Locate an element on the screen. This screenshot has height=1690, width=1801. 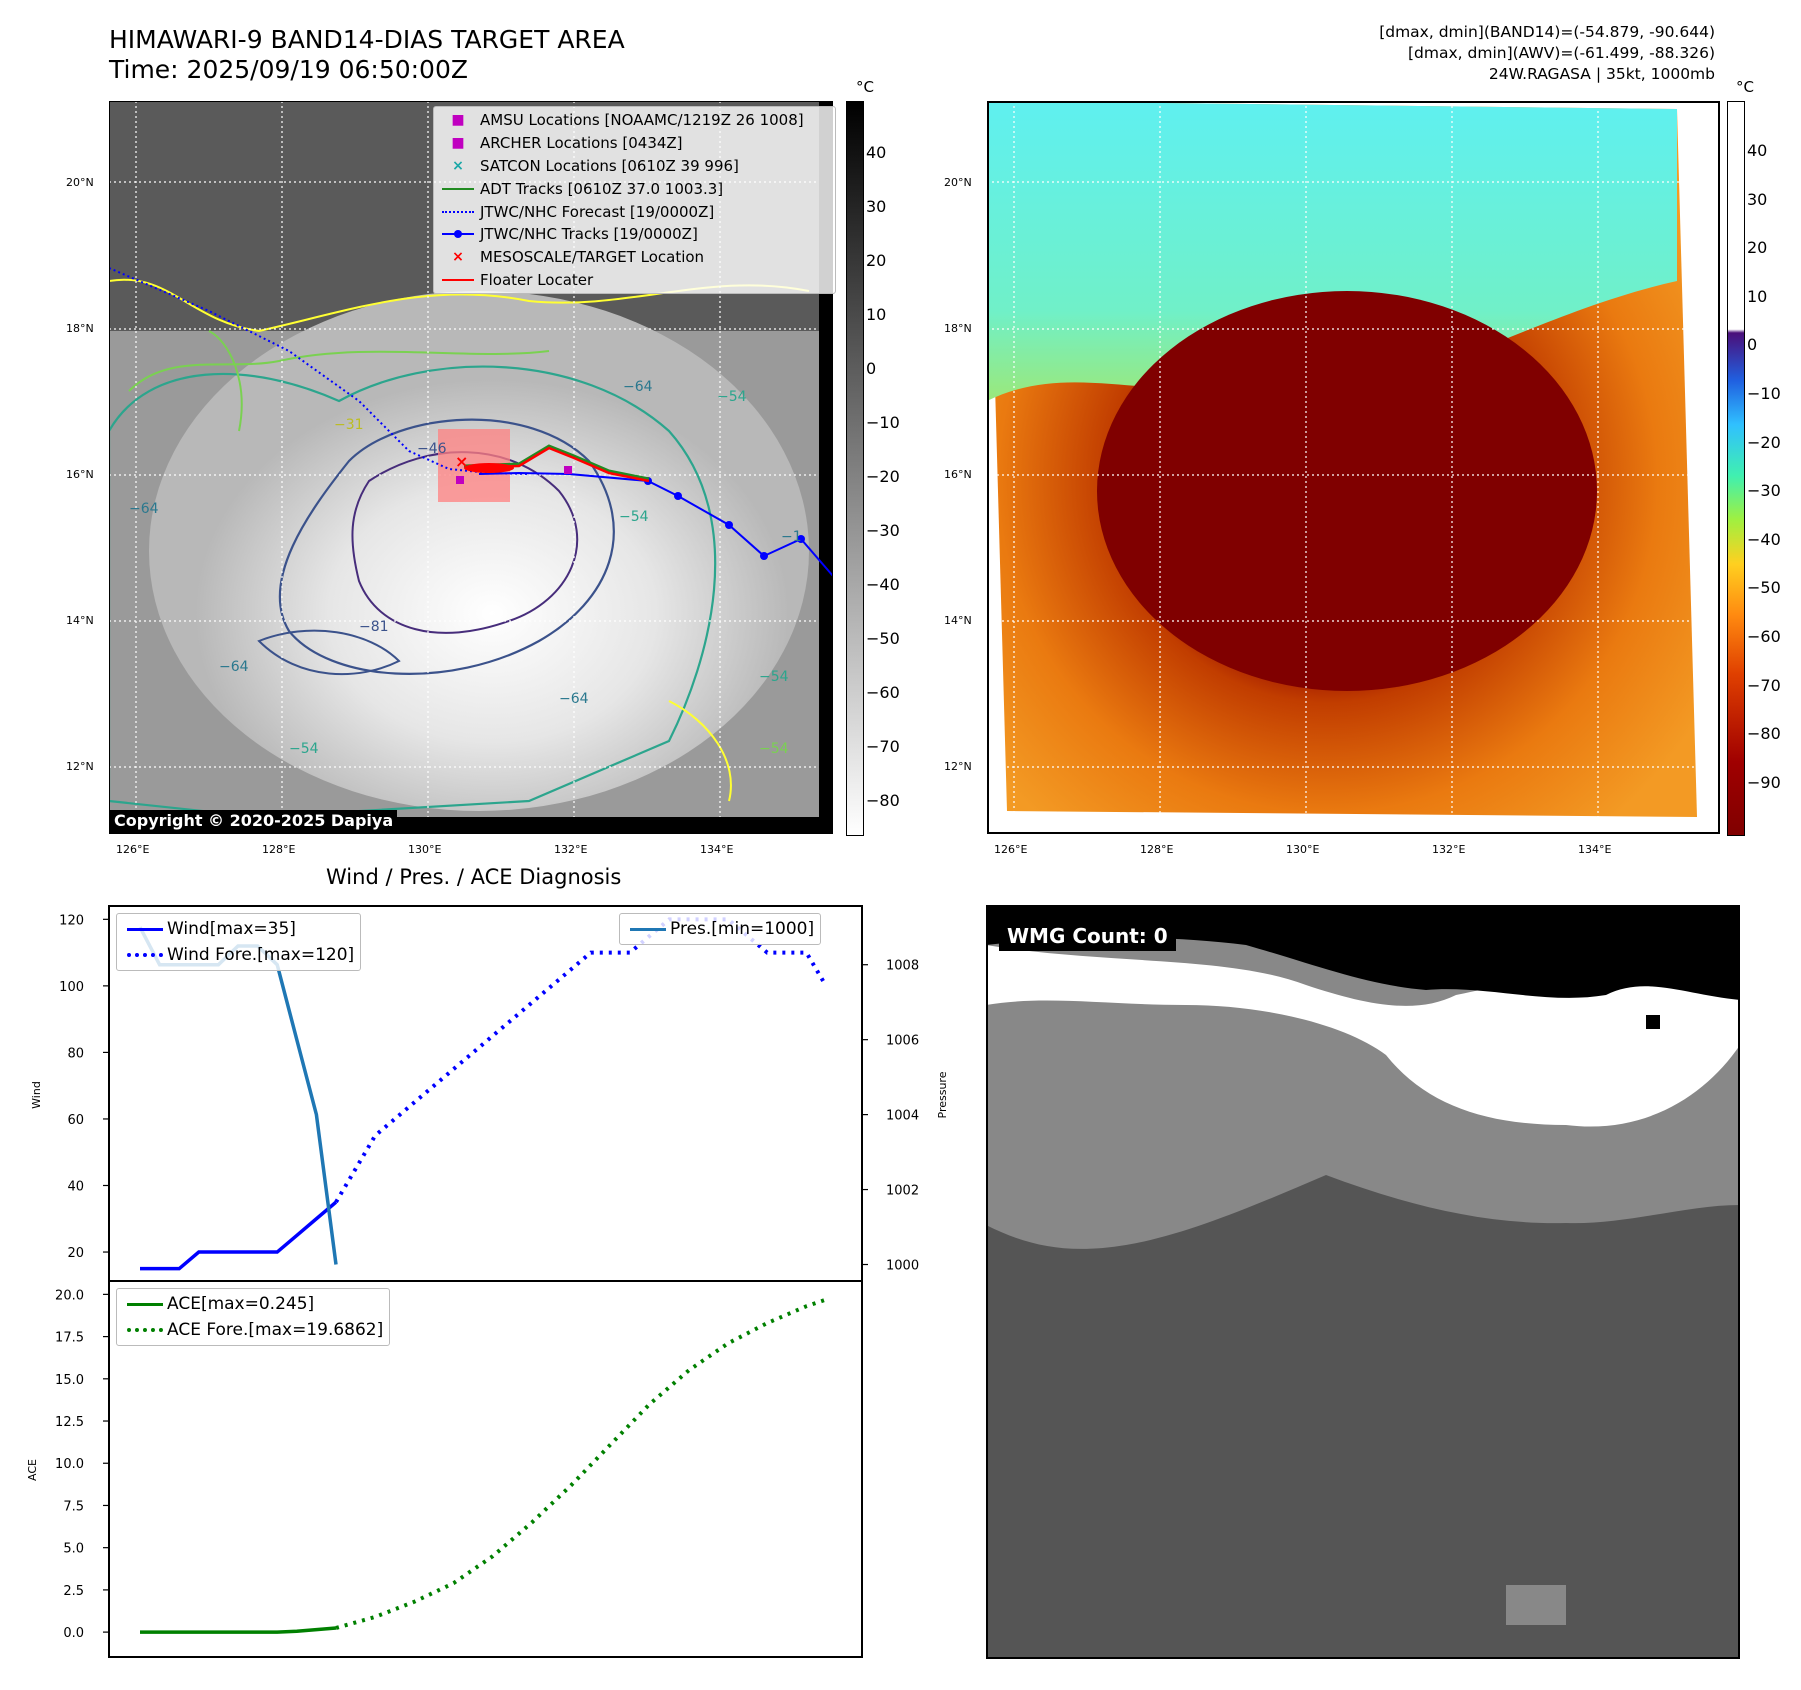
ace-axis-label: ACE is located at coordinates (32, 1470).